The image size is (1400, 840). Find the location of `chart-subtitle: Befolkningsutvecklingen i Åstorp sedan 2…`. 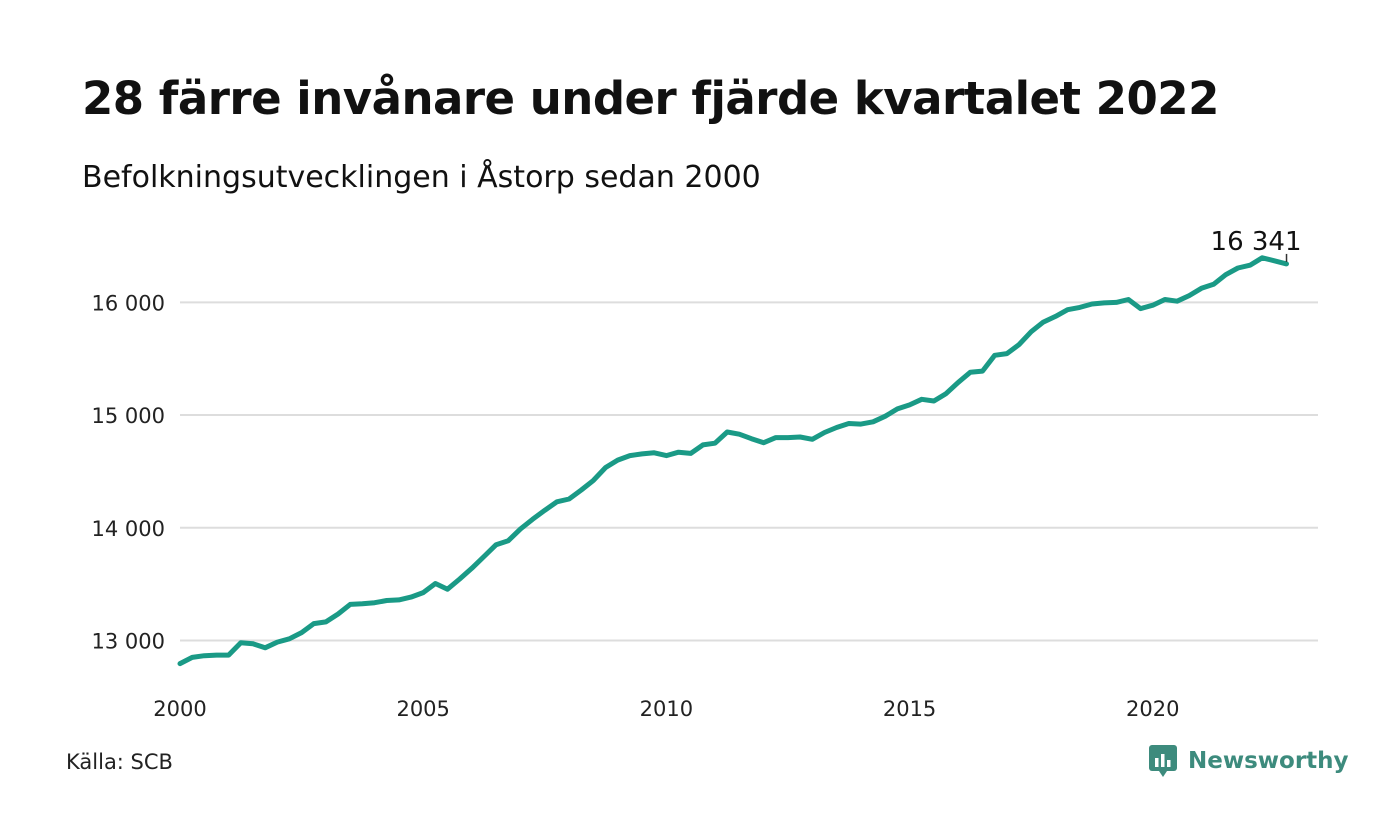

chart-subtitle: Befolkningsutvecklingen i Åstorp sedan 2… is located at coordinates (421, 177).